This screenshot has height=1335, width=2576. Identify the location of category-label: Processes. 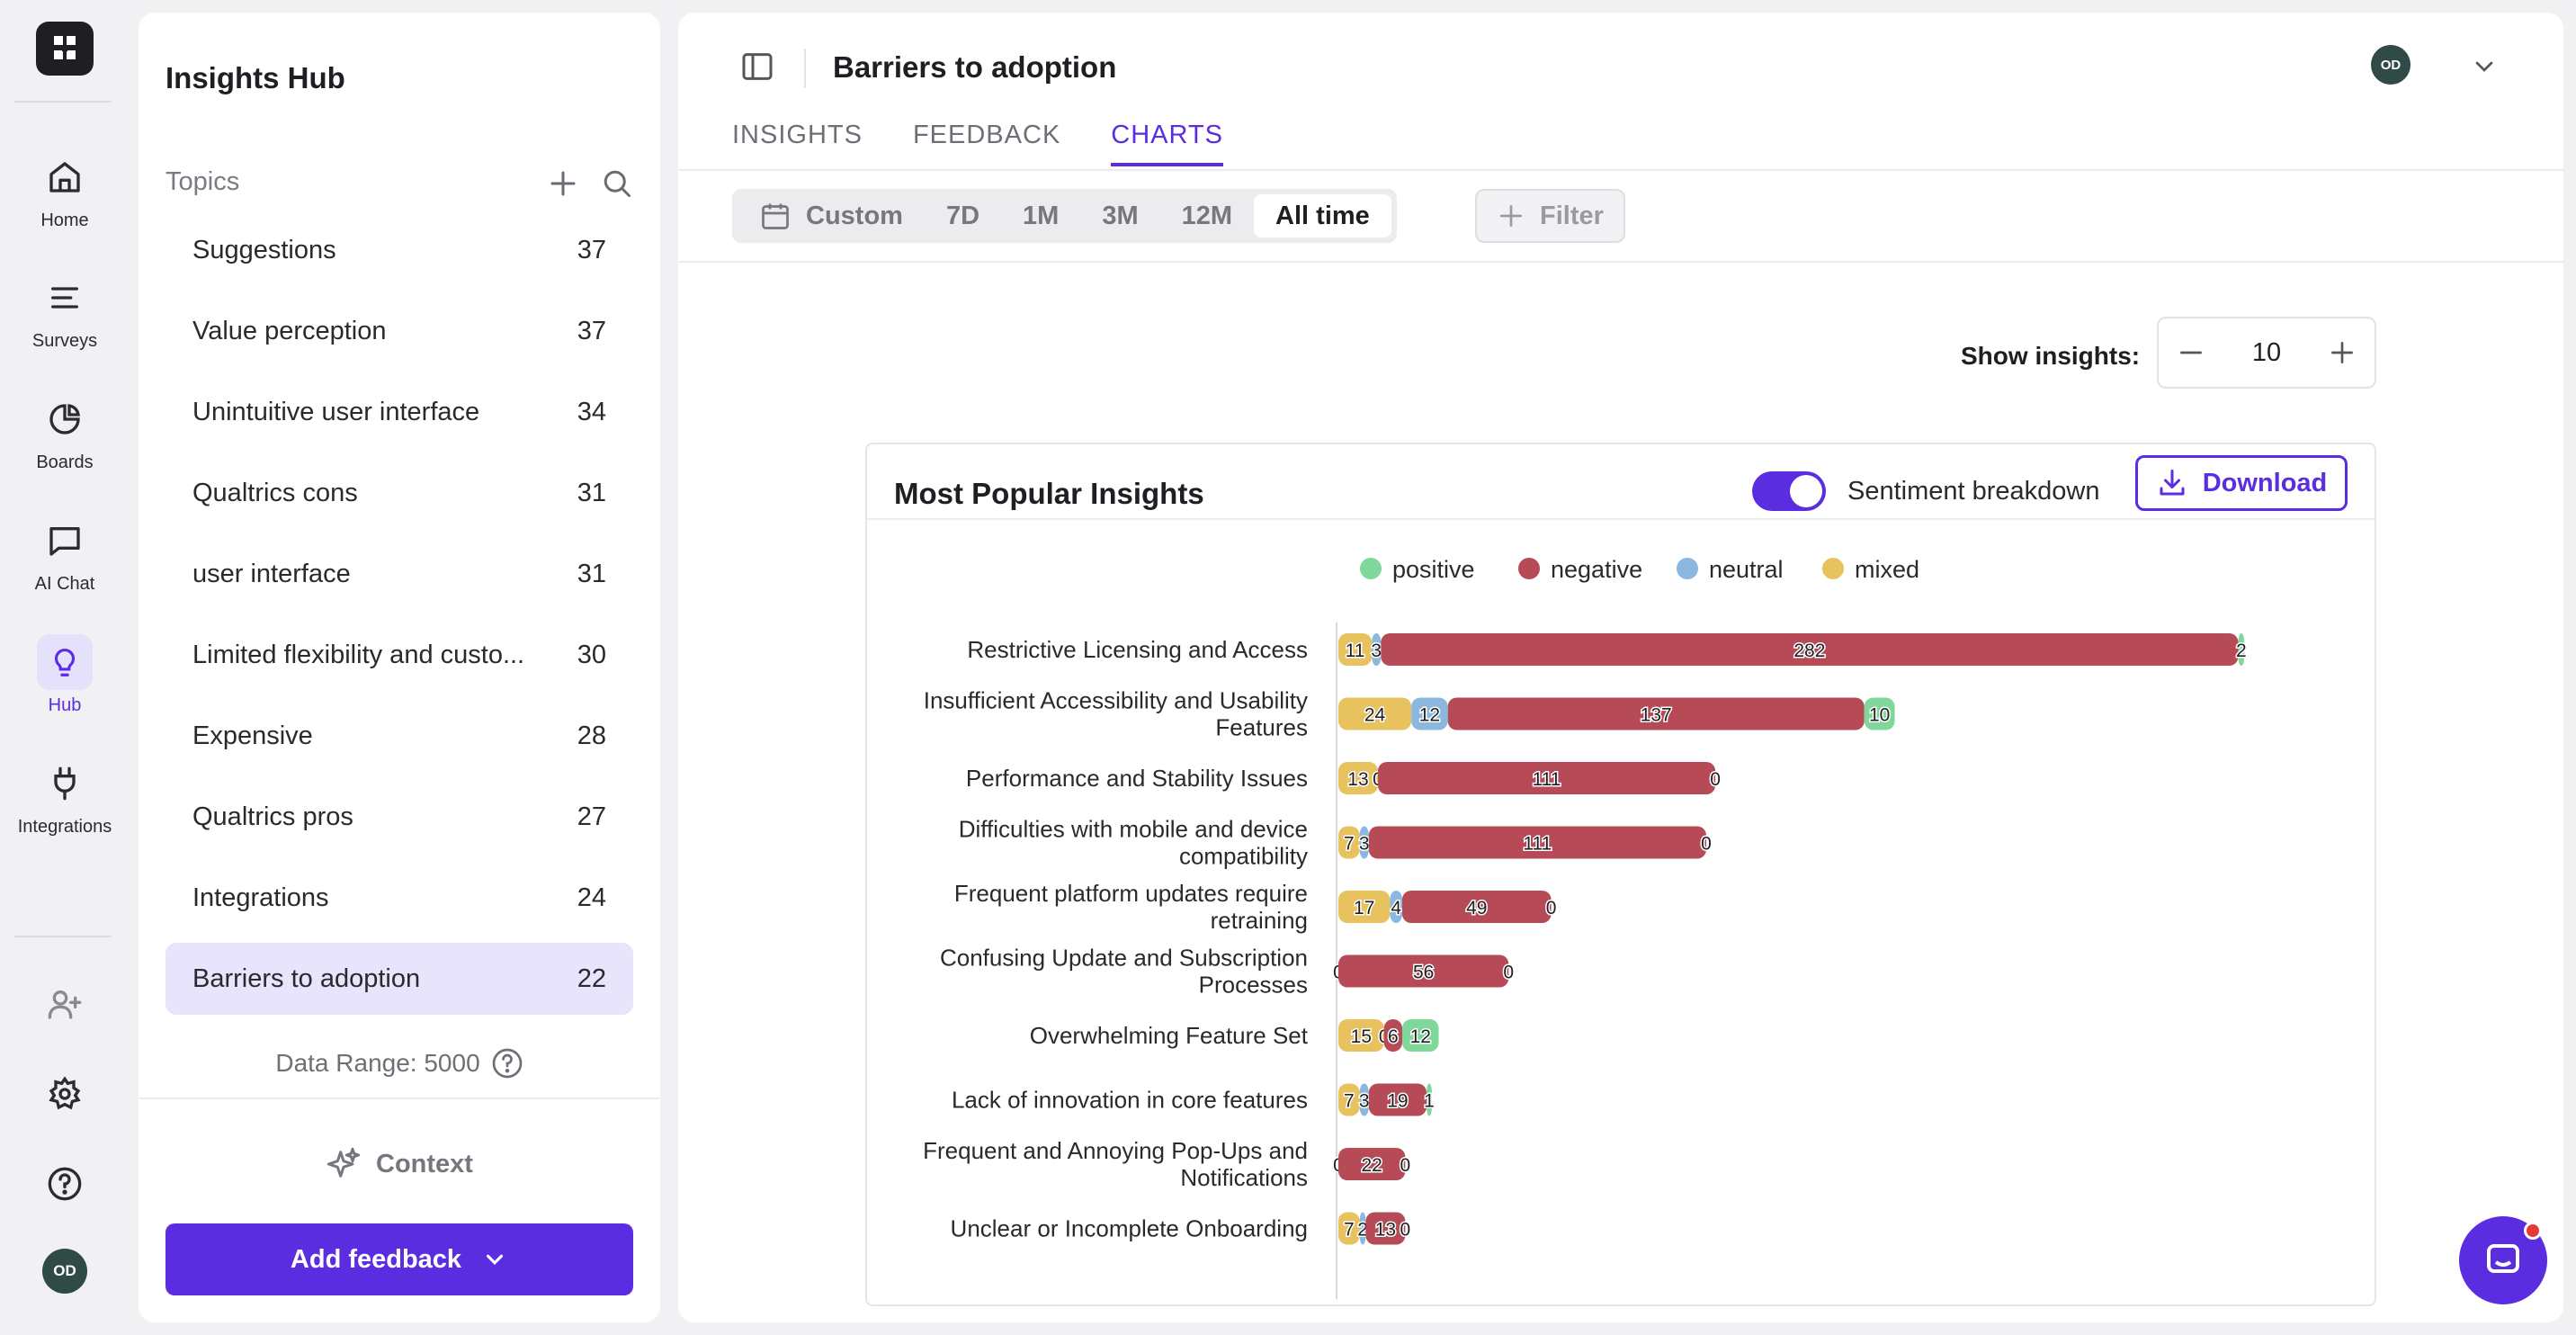
(1253, 986).